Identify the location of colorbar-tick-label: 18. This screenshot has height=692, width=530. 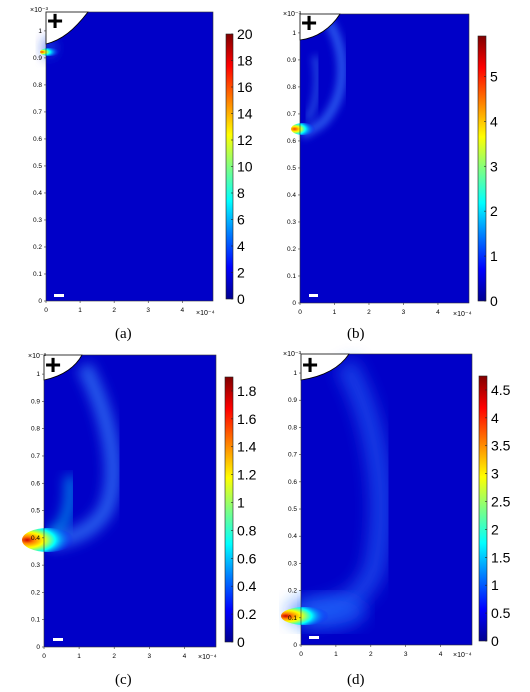
(245, 61).